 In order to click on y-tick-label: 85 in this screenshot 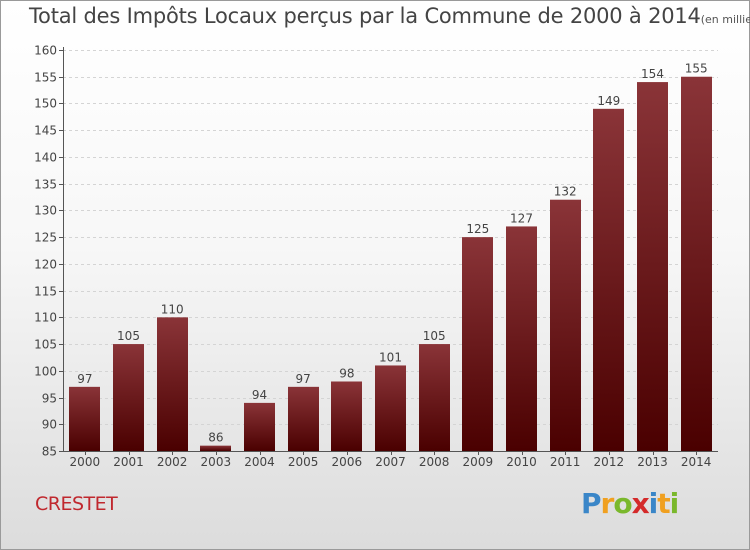, I will do `click(49, 452)`.